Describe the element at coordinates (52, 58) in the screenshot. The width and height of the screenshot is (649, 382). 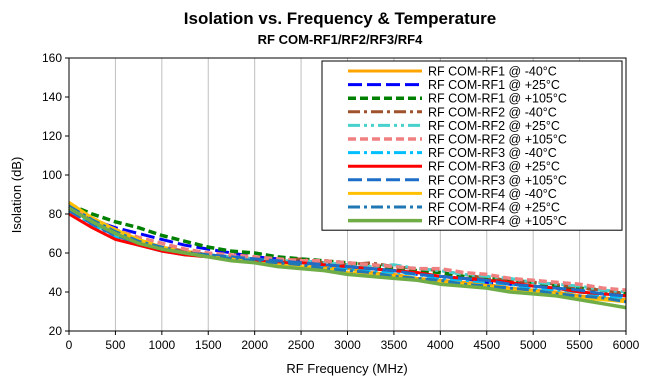
I see `y-tick-label: 160` at that location.